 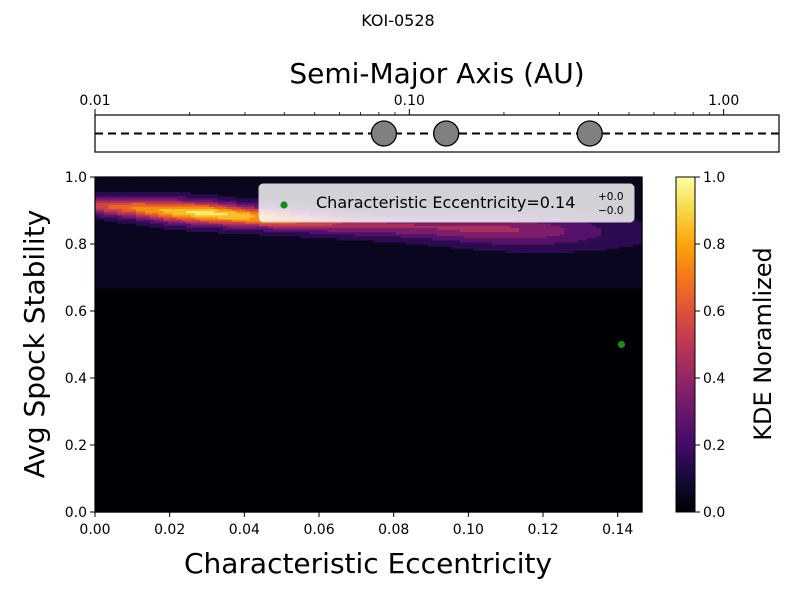 I want to click on semi-major-axis-title: Semi-Major Axis (AU), so click(x=436, y=73).